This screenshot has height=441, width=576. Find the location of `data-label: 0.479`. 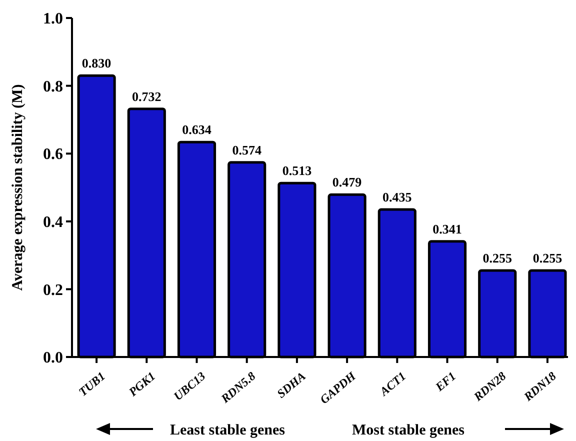

data-label: 0.479 is located at coordinates (347, 182).